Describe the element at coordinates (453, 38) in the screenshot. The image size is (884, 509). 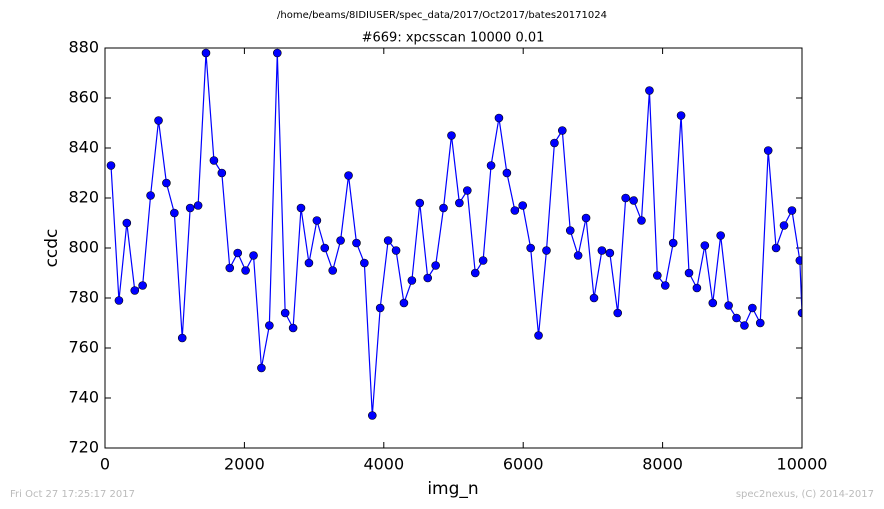
I see `chart-title: #669: xpcsscan 10000 0.01` at that location.